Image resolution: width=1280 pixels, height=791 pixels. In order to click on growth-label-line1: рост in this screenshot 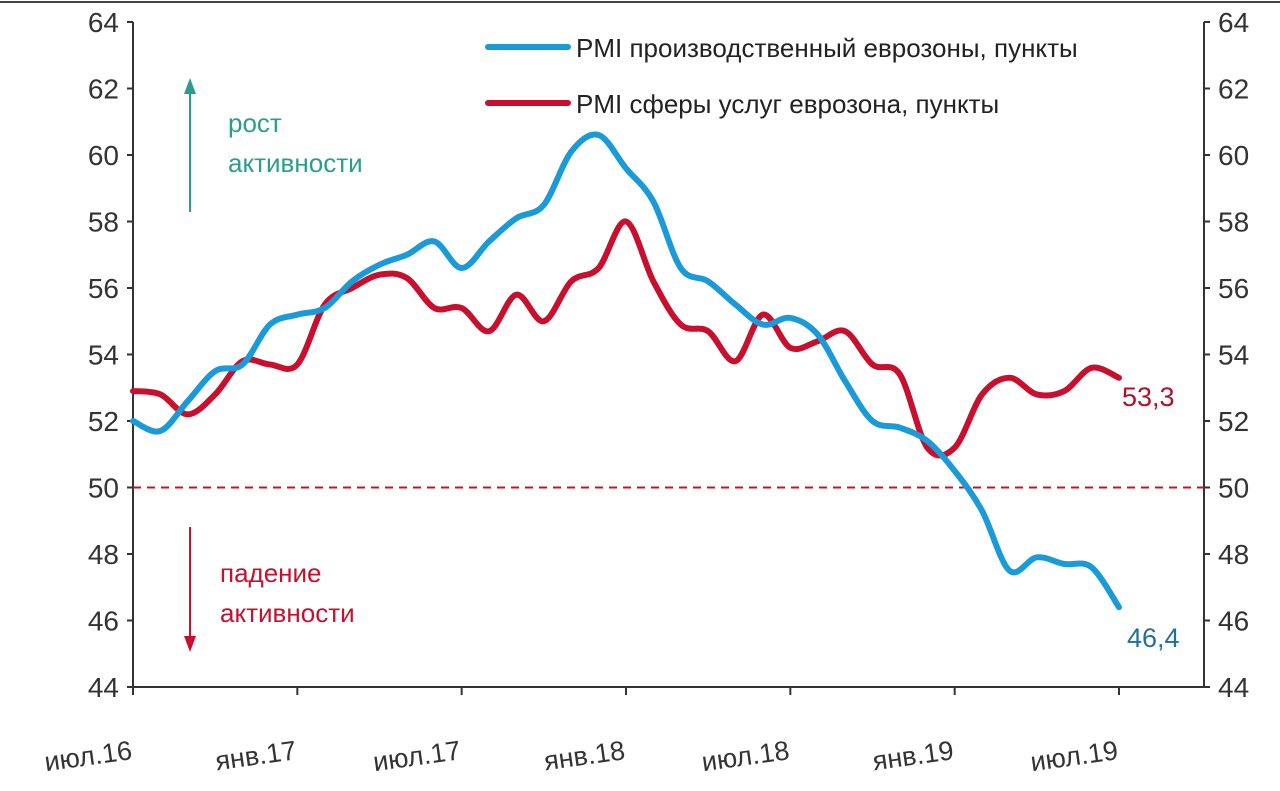, I will do `click(255, 123)`.